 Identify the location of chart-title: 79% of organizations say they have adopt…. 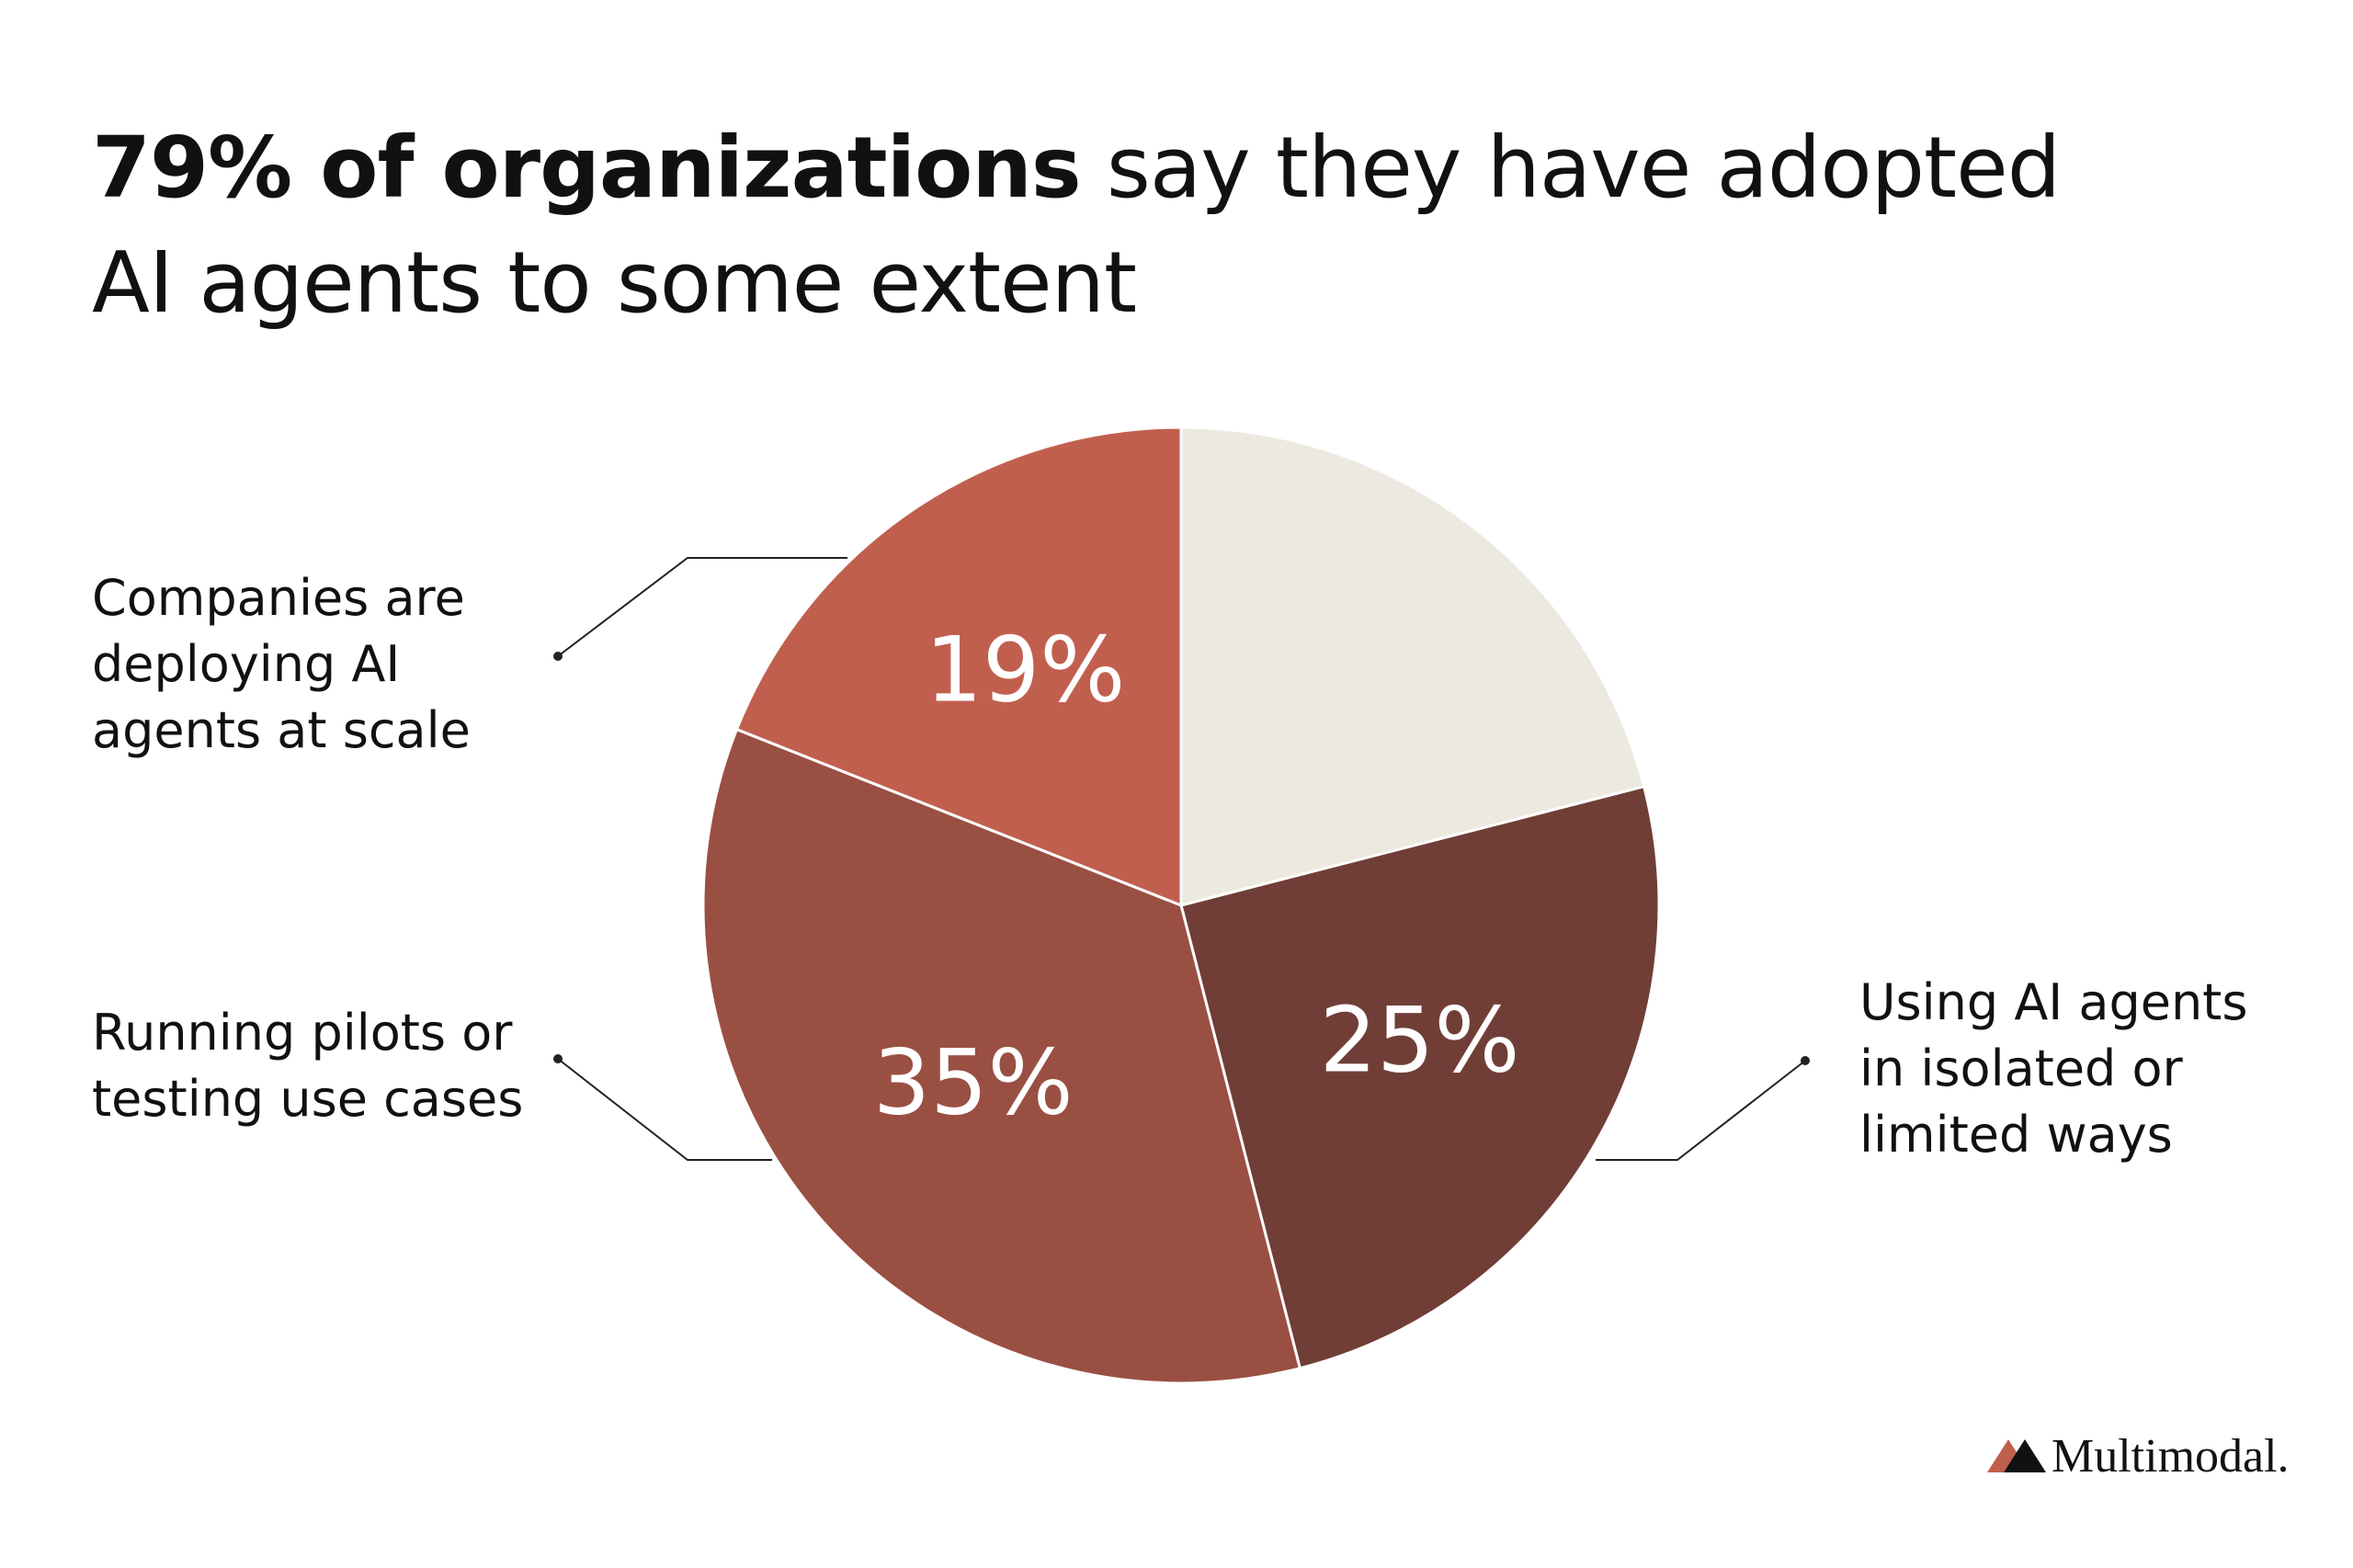
(1121, 225).